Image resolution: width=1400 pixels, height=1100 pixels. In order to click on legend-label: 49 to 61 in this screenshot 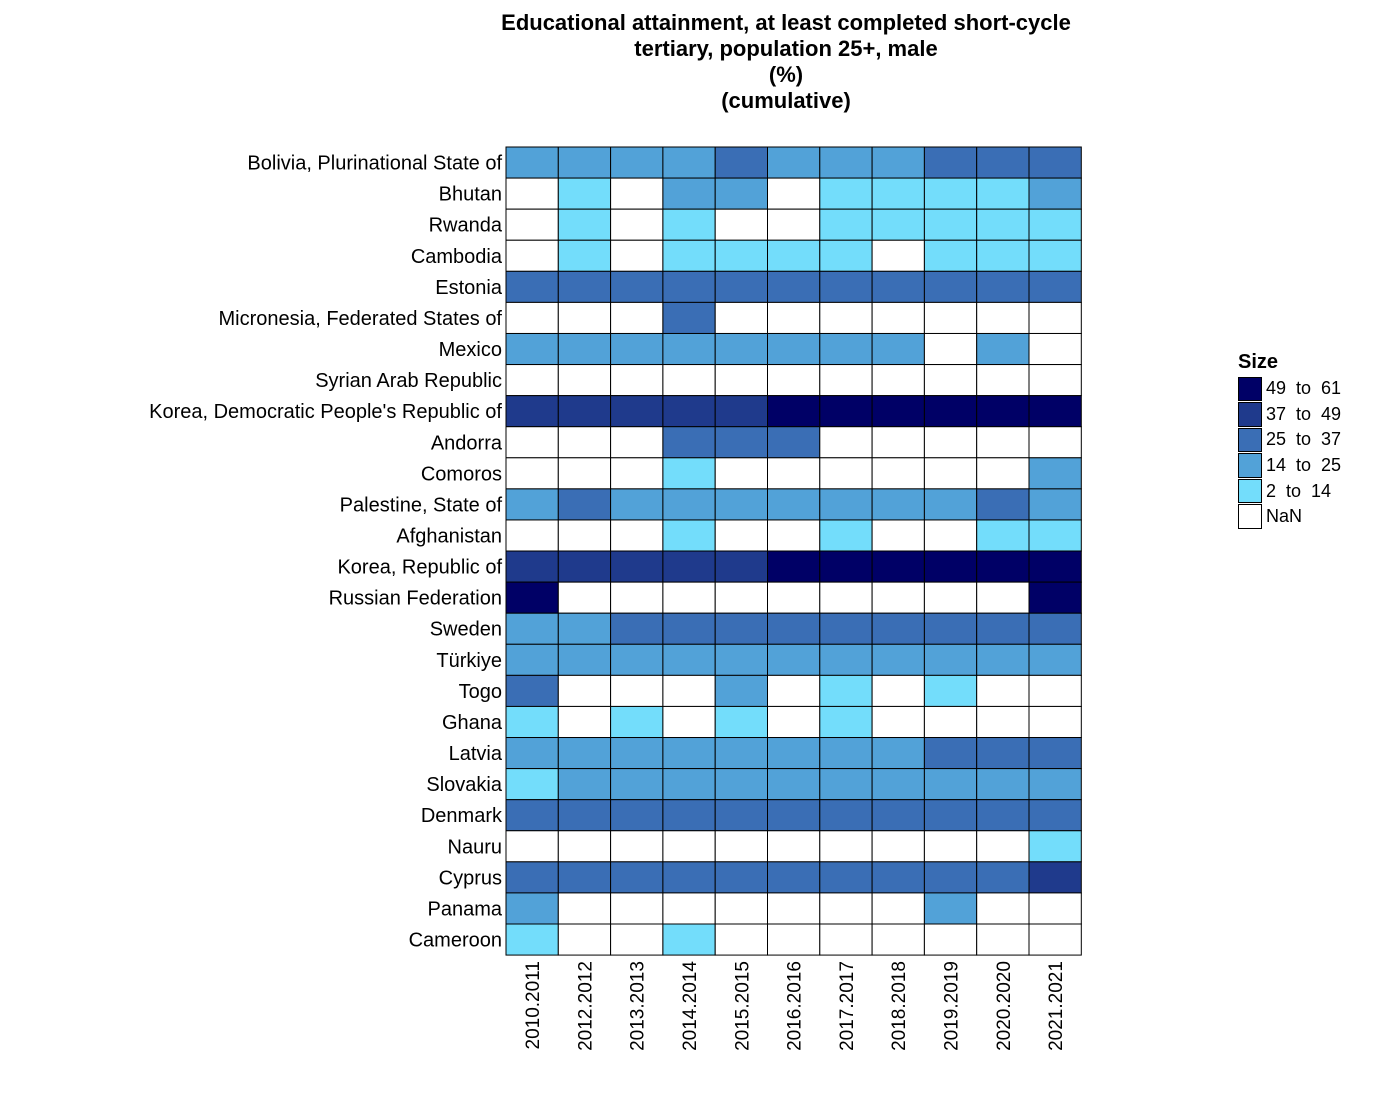, I will do `click(1304, 388)`.